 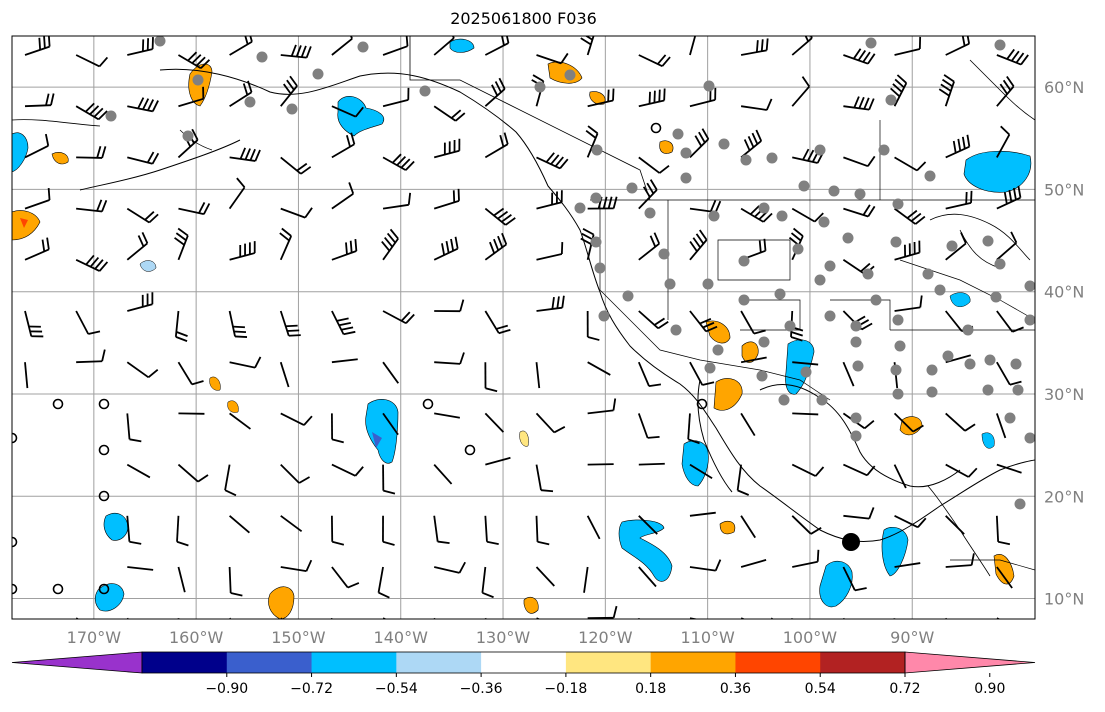 I want to click on map-title: 2025061800 F036, so click(x=523, y=18).